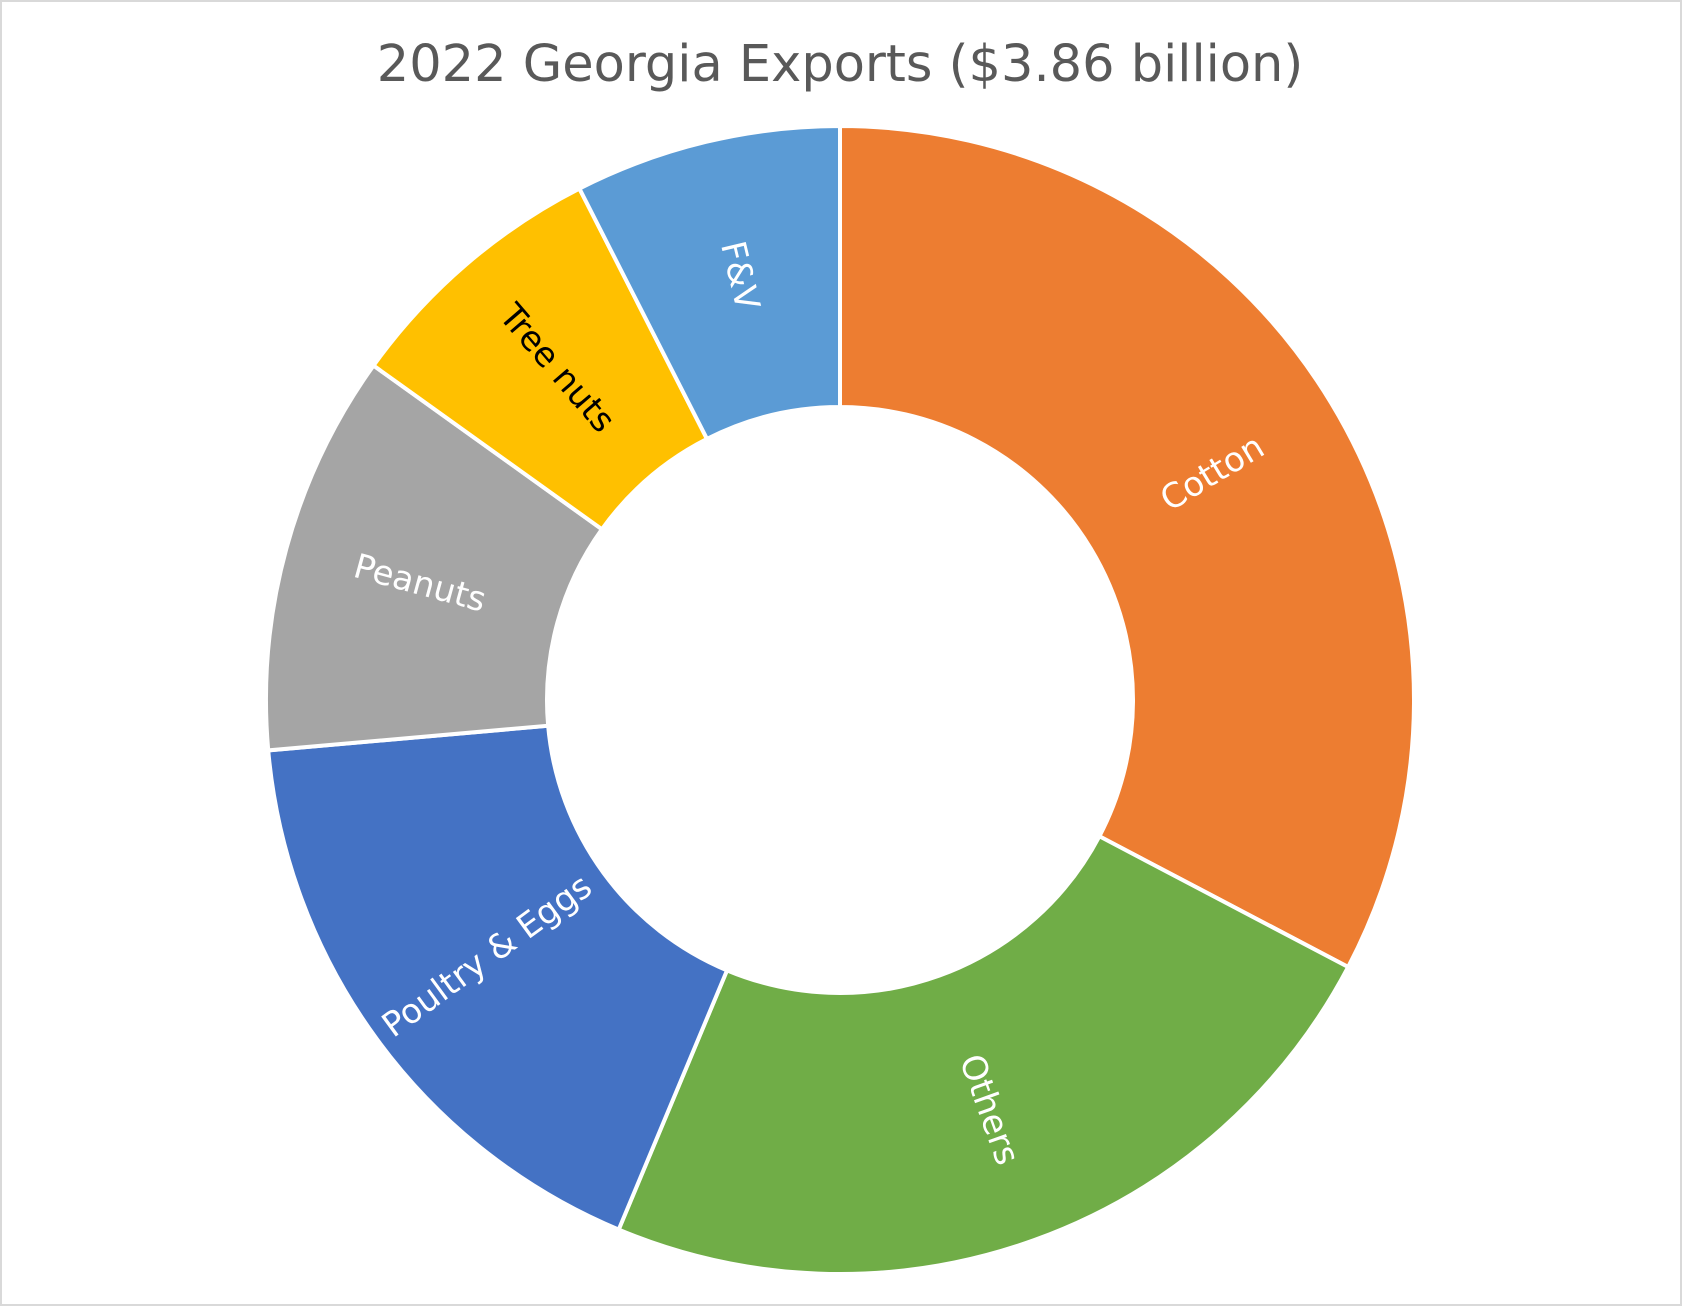  Describe the element at coordinates (840, 64) in the screenshot. I see `chart-title: 2022 Georgia Exports ($3.86 billion)` at that location.